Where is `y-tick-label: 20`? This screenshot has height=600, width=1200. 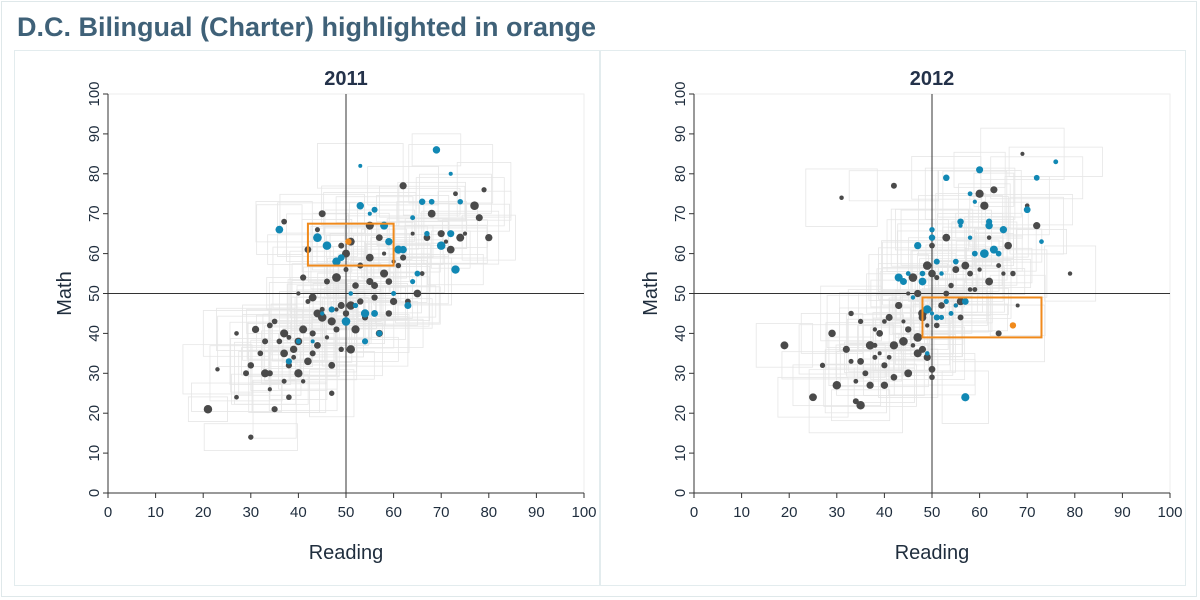 y-tick-label: 20 is located at coordinates (680, 413).